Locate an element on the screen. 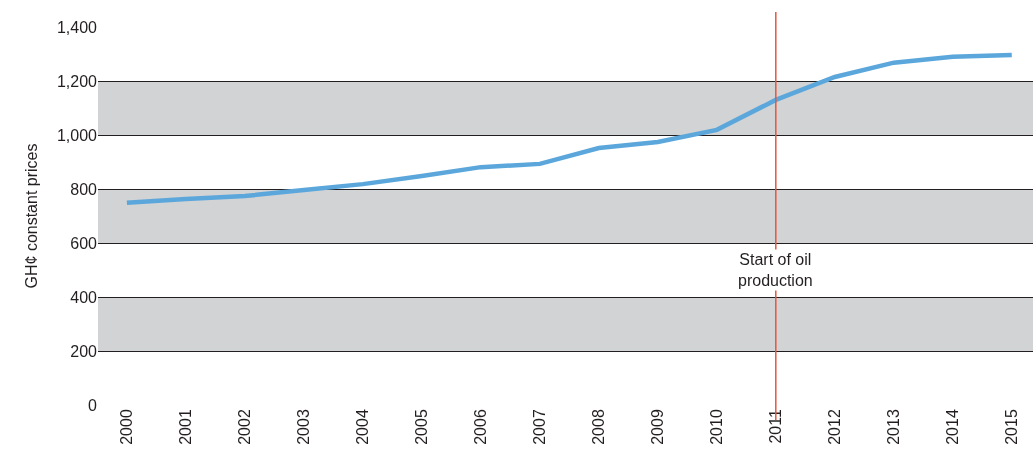 Image resolution: width=1033 pixels, height=471 pixels. x-tick-label: 2002 is located at coordinates (245, 427).